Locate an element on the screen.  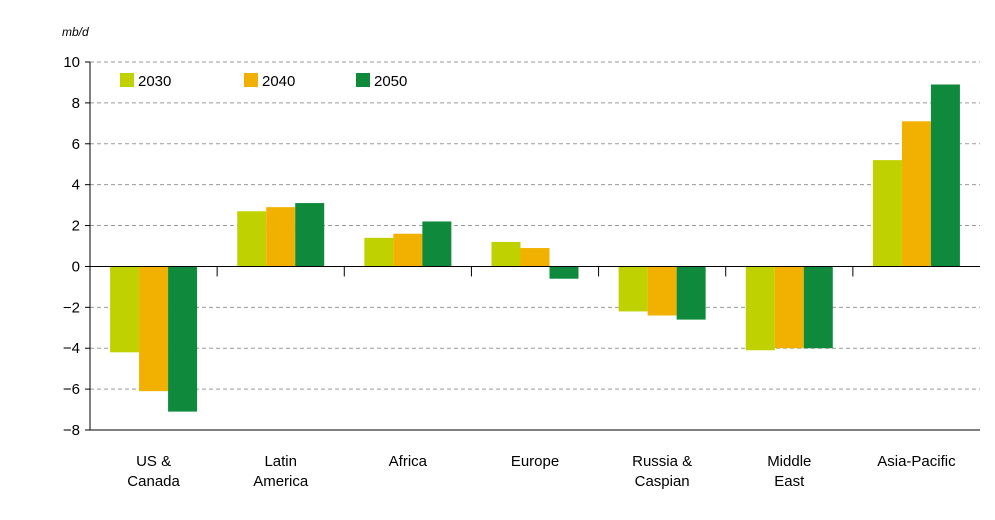
y-tick-label: 6 is located at coordinates (76, 144).